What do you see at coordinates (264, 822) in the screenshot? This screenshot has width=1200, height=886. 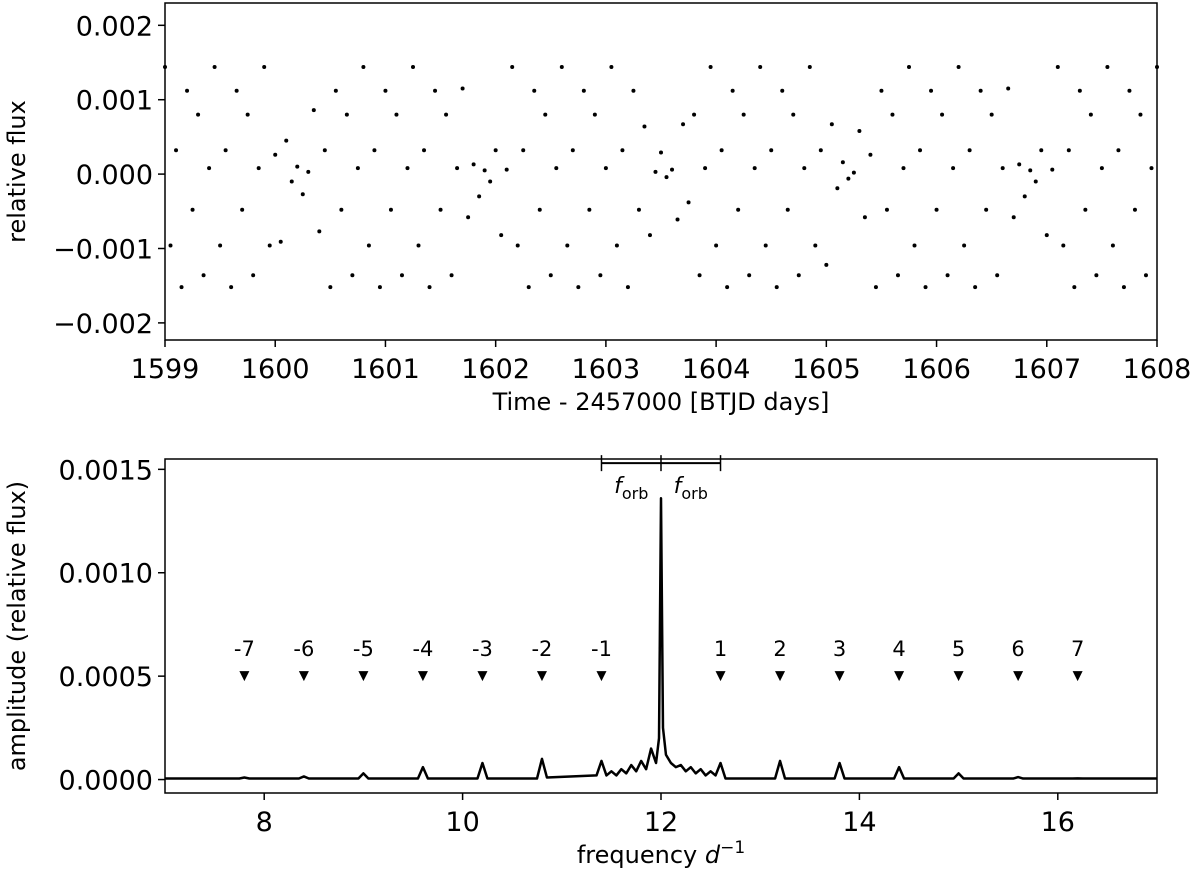 I see `x-tick-label: 8` at bounding box center [264, 822].